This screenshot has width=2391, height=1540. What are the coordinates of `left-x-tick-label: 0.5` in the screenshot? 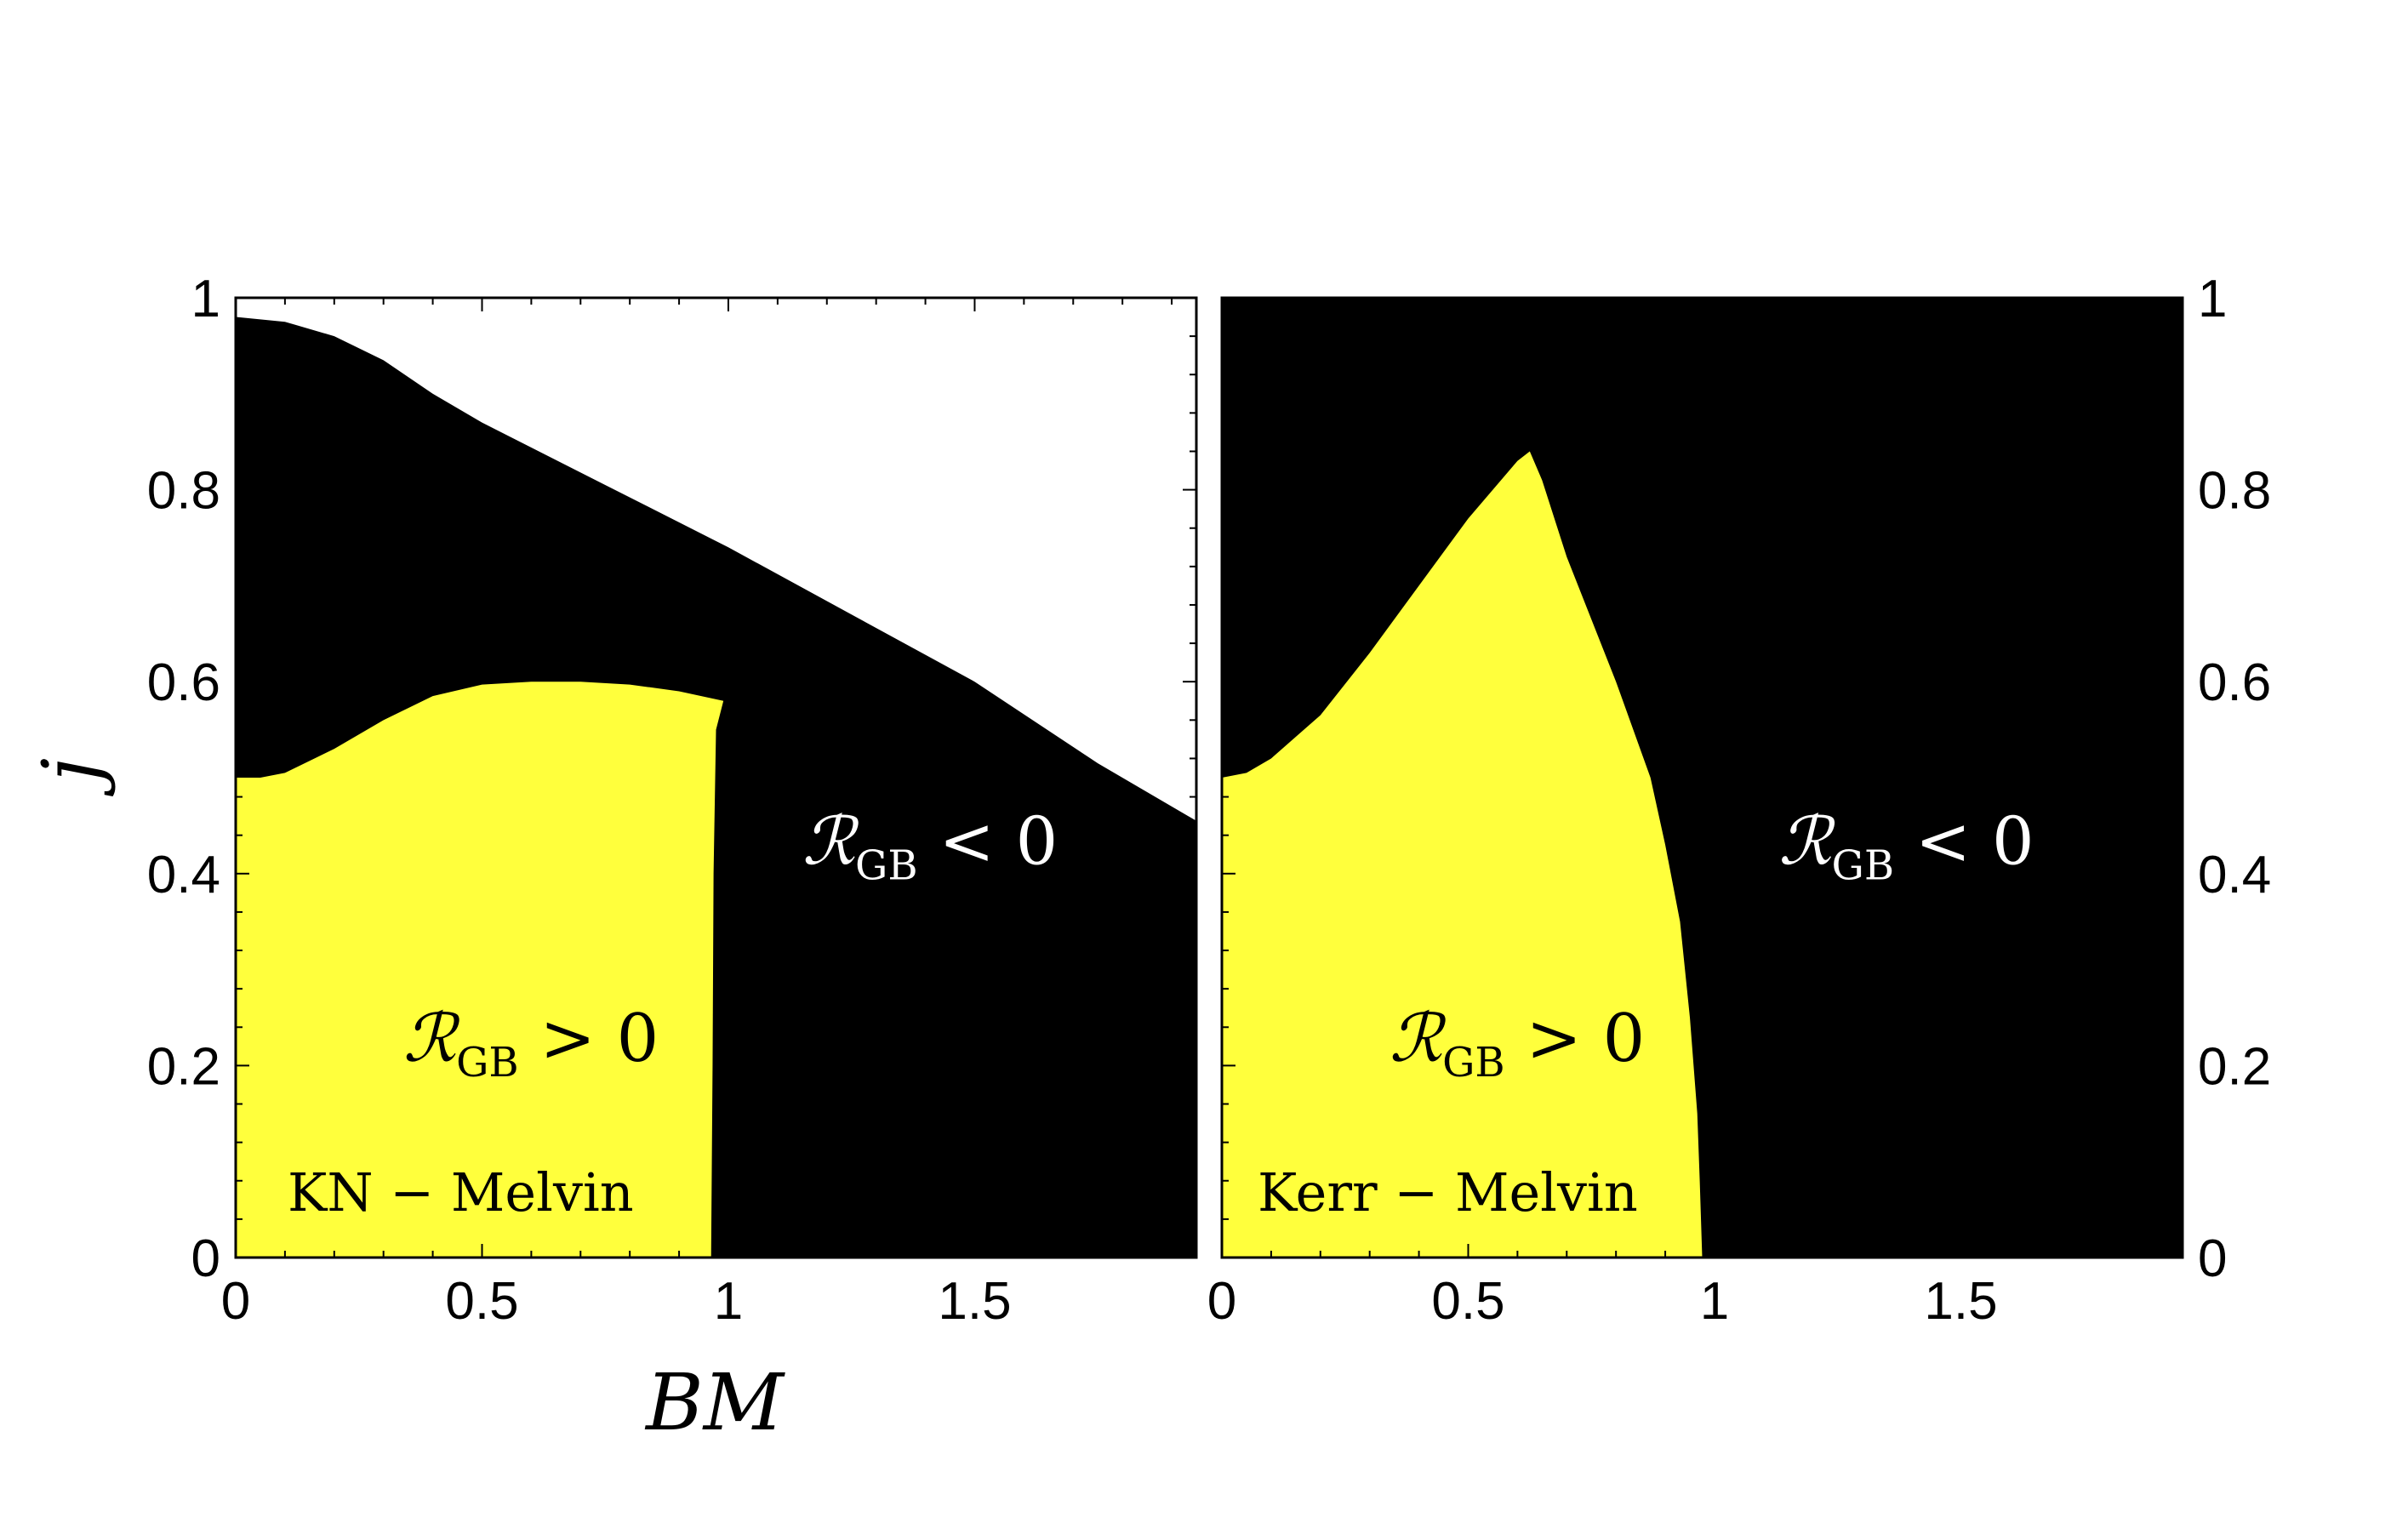 It's located at (482, 1301).